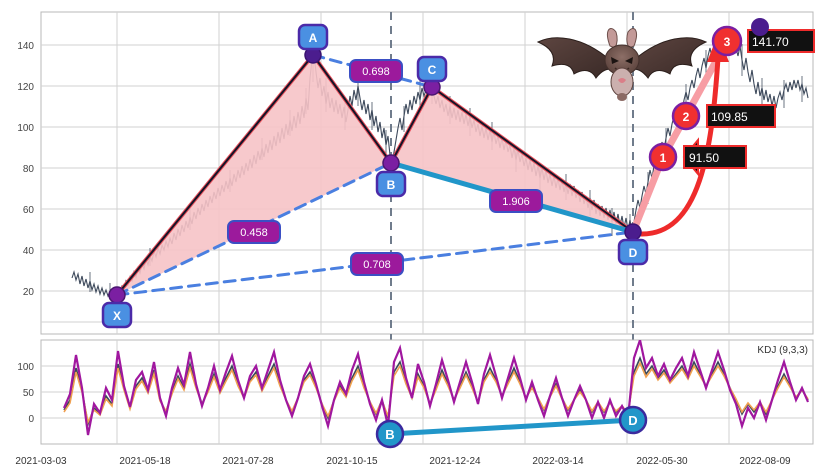  Describe the element at coordinates (704, 158) in the screenshot. I see `target-callout-1-price: 91.50` at that location.